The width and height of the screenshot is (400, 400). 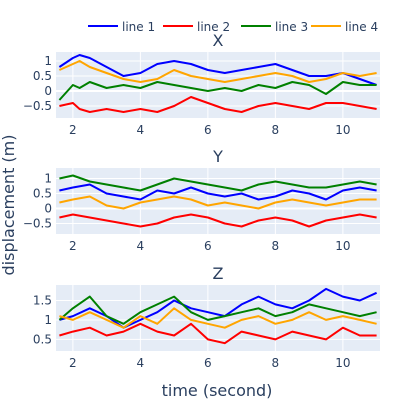 What do you see at coordinates (361, 27) in the screenshot?
I see `legend-label-4: line 4` at bounding box center [361, 27].